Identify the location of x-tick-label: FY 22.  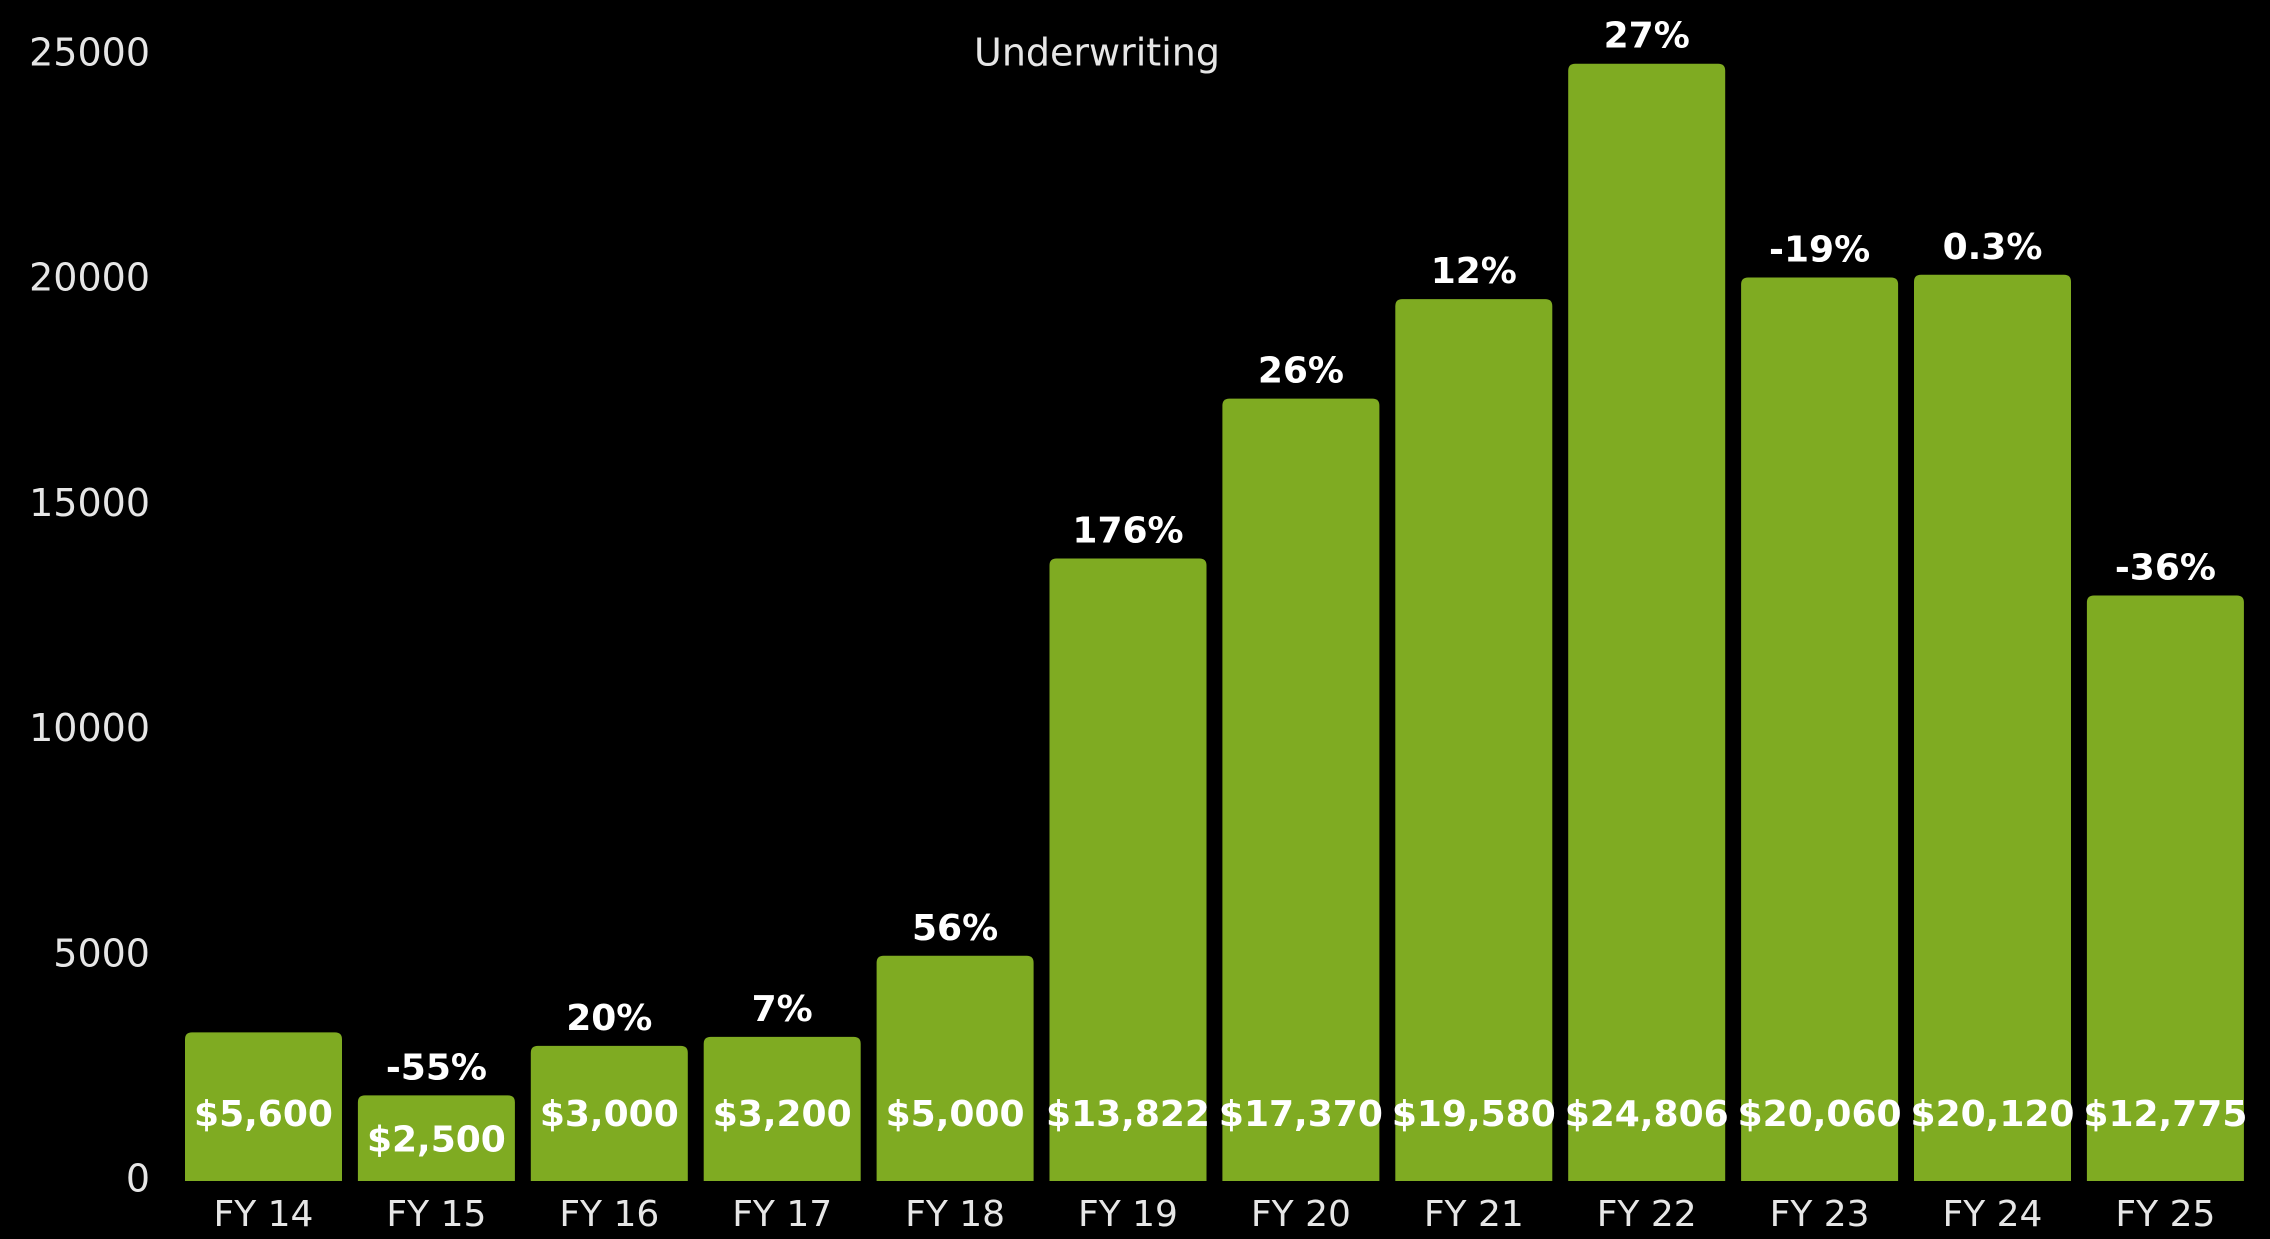
(1647, 1214).